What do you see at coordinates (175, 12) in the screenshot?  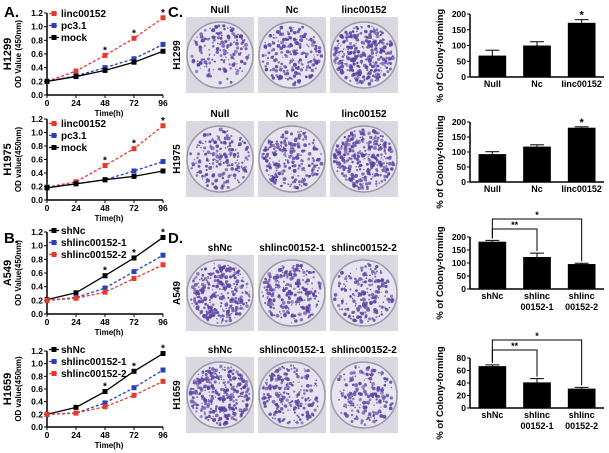 I see `panel-label-c: C.` at bounding box center [175, 12].